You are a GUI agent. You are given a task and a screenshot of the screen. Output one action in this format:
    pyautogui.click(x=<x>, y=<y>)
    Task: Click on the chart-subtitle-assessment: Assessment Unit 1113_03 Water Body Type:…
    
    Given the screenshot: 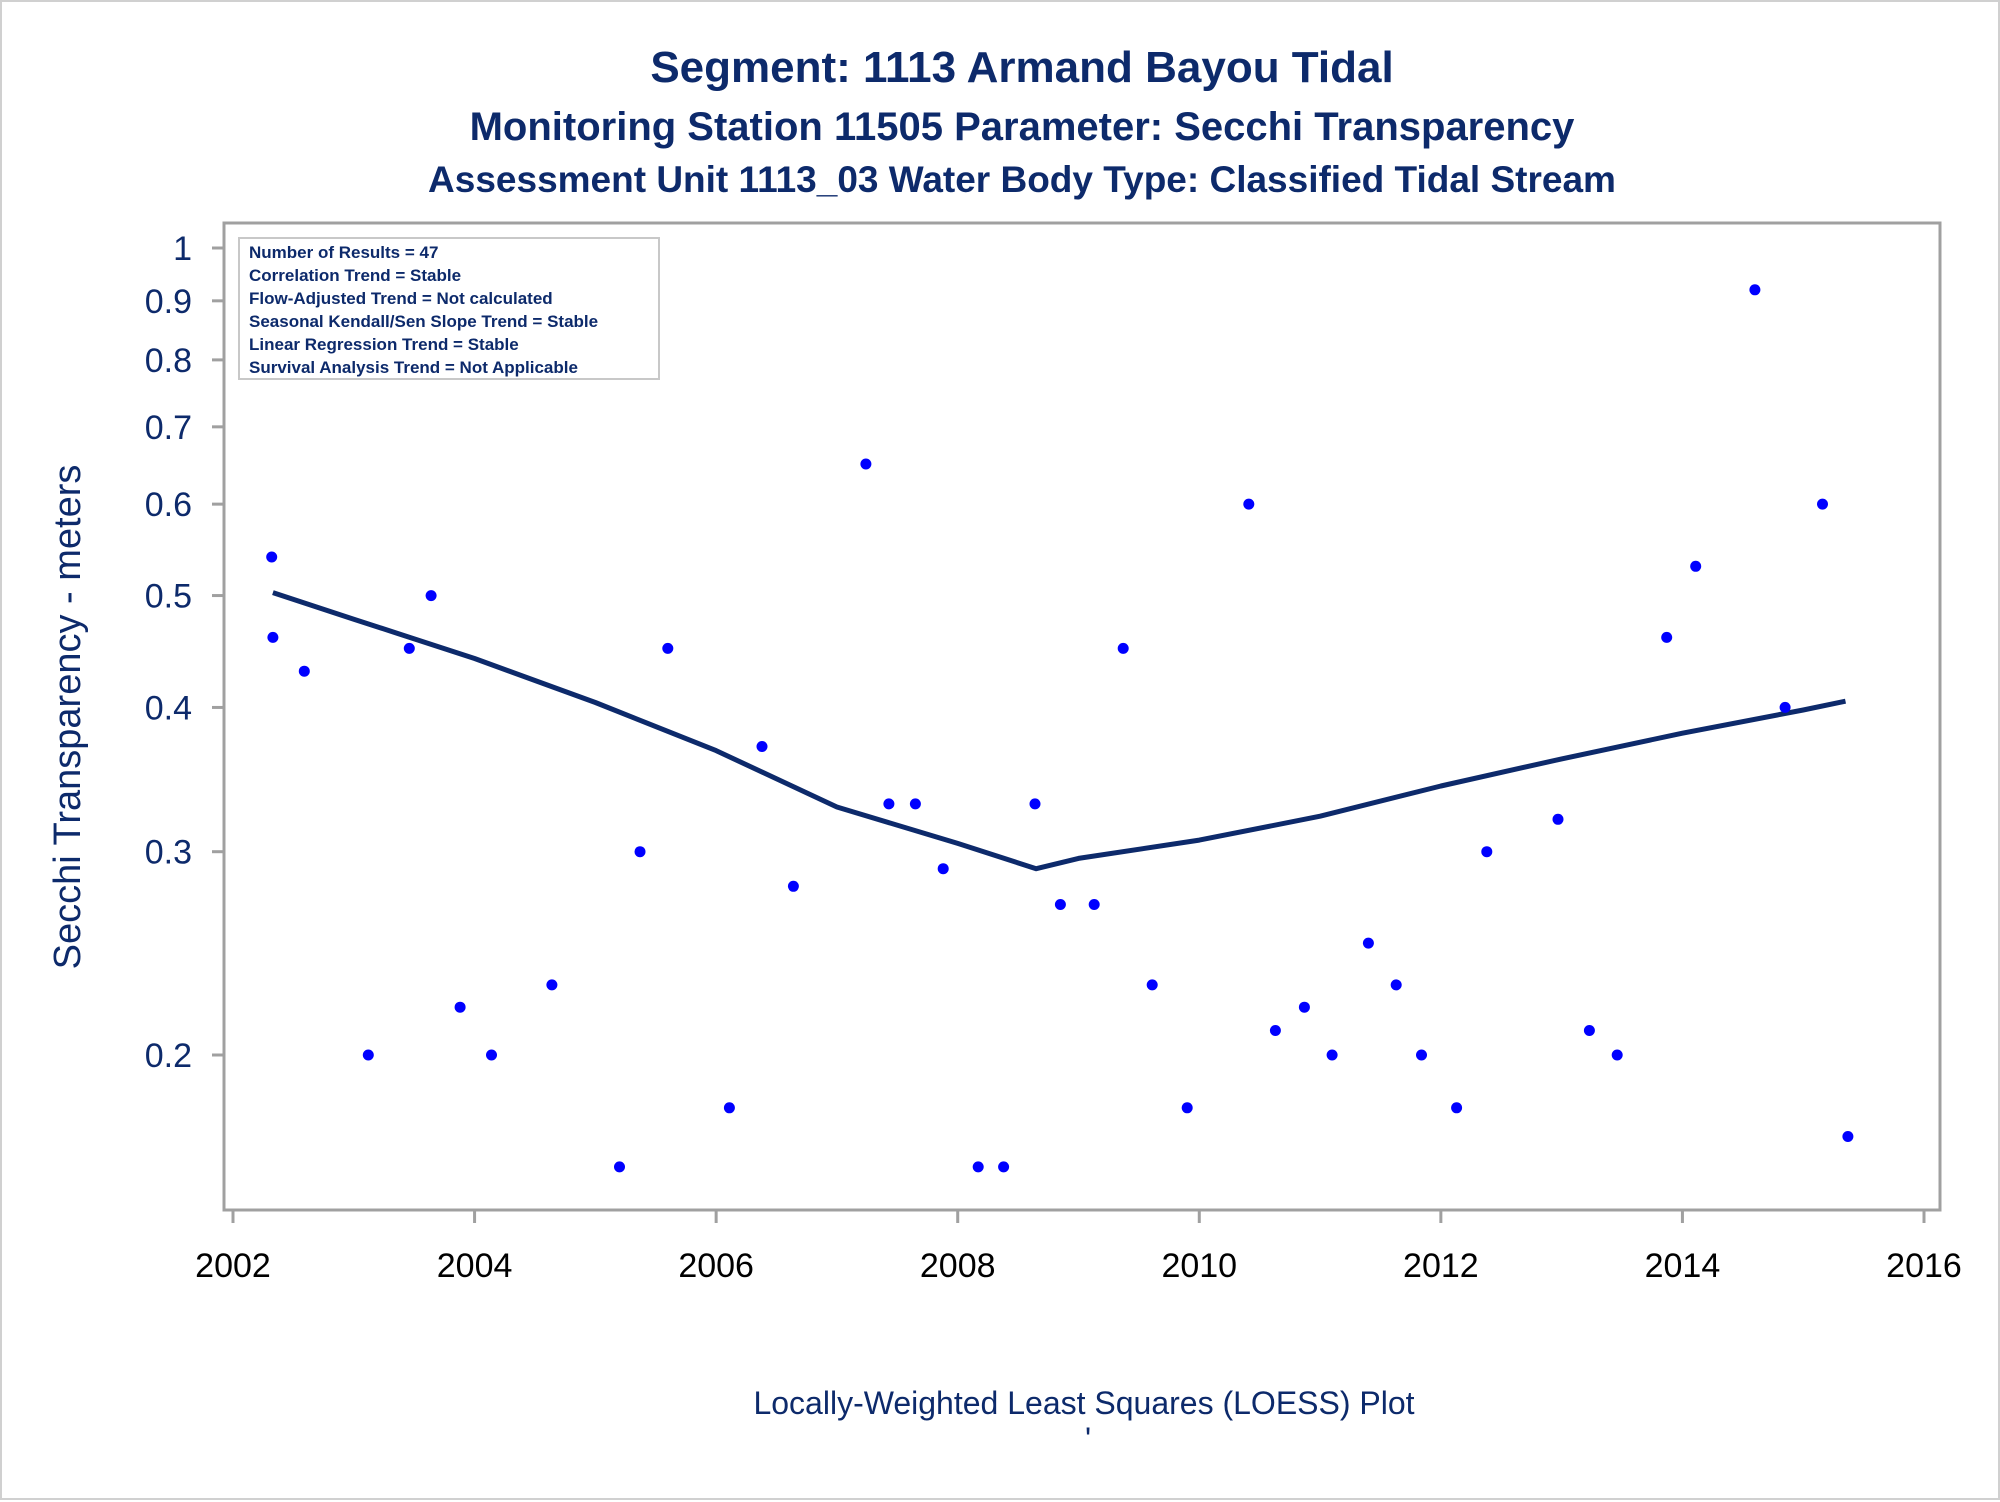 What is the action you would take?
    pyautogui.click(x=1022, y=179)
    